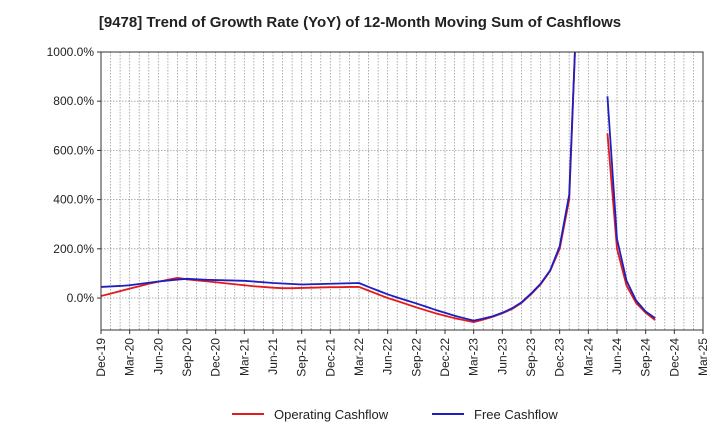 The height and width of the screenshot is (440, 720). What do you see at coordinates (395, 414) in the screenshot?
I see `legend-layer: Operating Cashflow Free Cashflow` at bounding box center [395, 414].